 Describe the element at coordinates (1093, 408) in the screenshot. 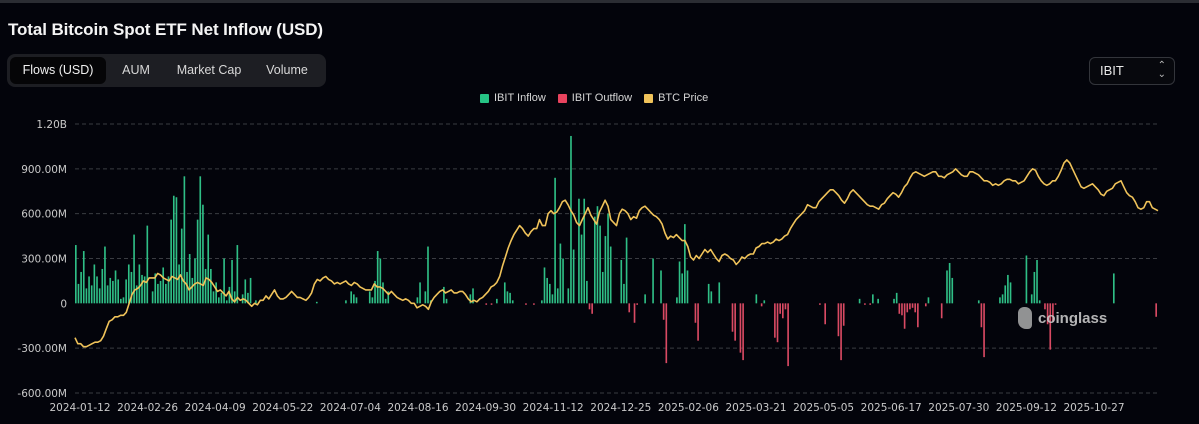

I see `svg-text: 2025-10-27` at that location.